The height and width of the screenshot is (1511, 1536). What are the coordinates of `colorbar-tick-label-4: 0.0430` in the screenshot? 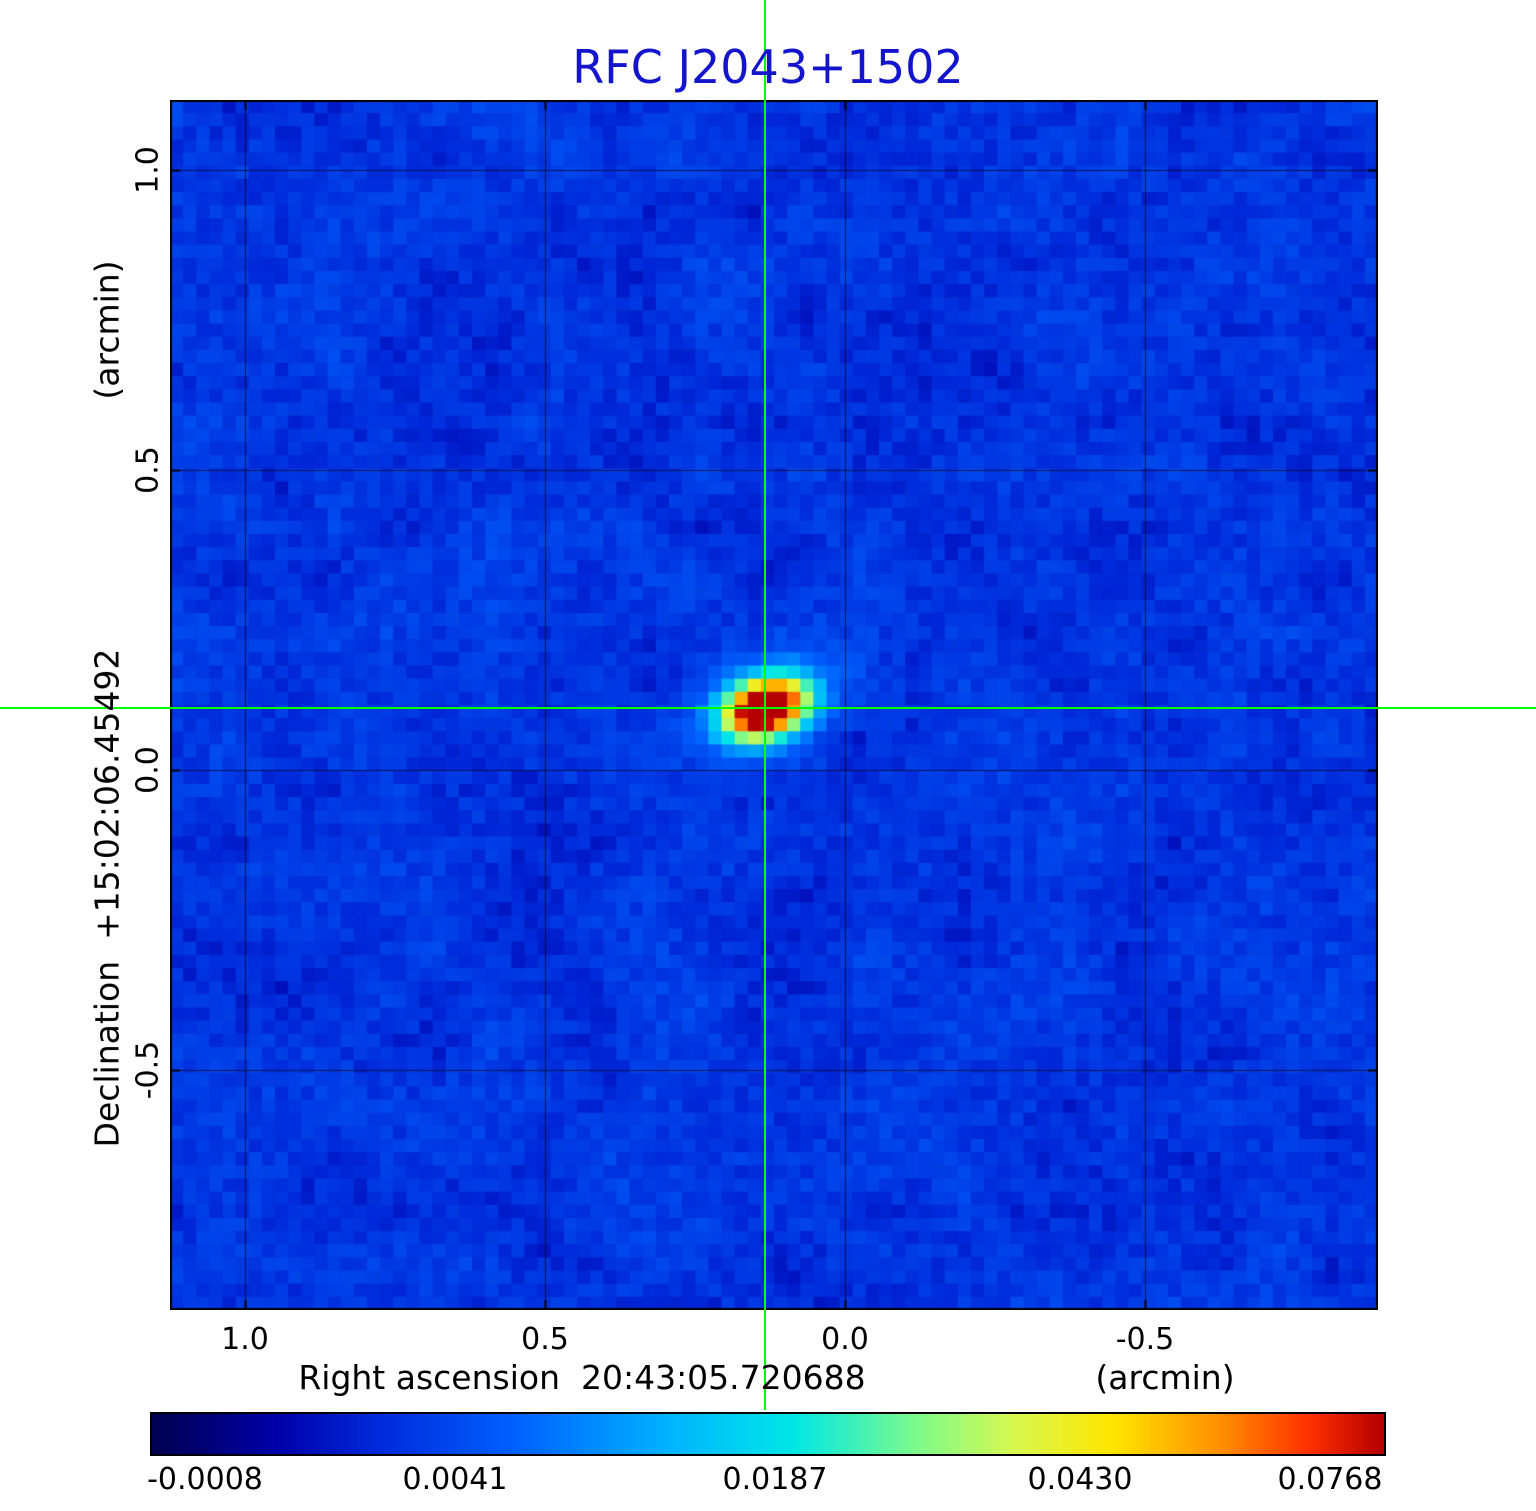 It's located at (1080, 1479).